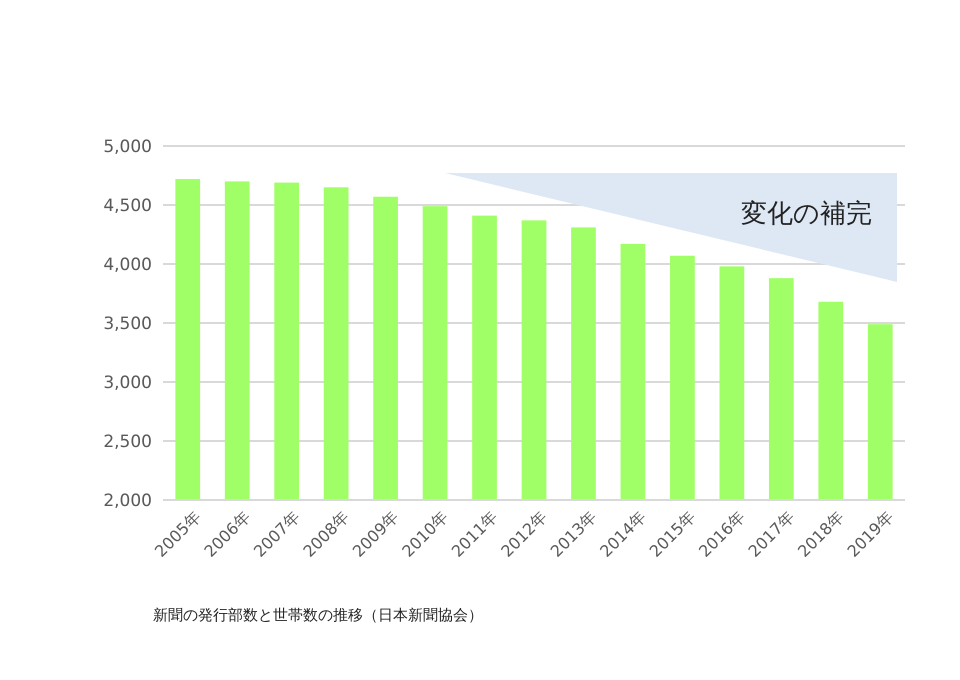 This screenshot has height=680, width=960. What do you see at coordinates (318, 615) in the screenshot?
I see `text: 新聞の発行部数と世帯数の推移（日本新聞協会）` at bounding box center [318, 615].